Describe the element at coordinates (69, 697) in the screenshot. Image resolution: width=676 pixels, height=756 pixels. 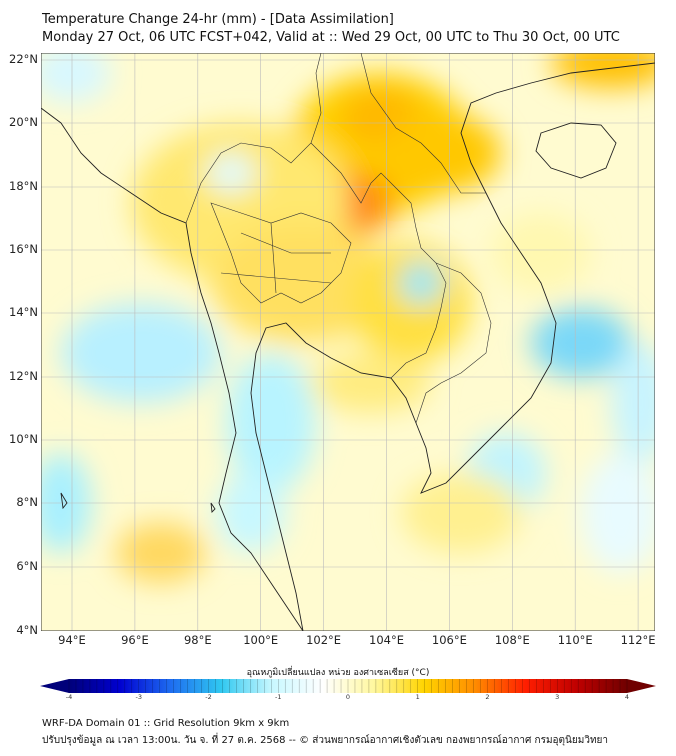
I see `colorbar-tick-label: -4` at that location.